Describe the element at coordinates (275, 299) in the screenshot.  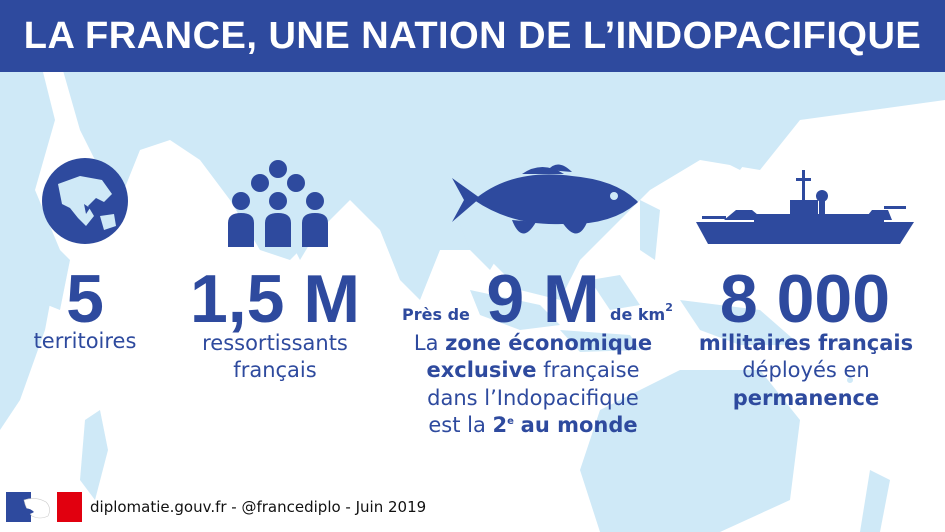
I see `residents-value: 1,5 M` at that location.